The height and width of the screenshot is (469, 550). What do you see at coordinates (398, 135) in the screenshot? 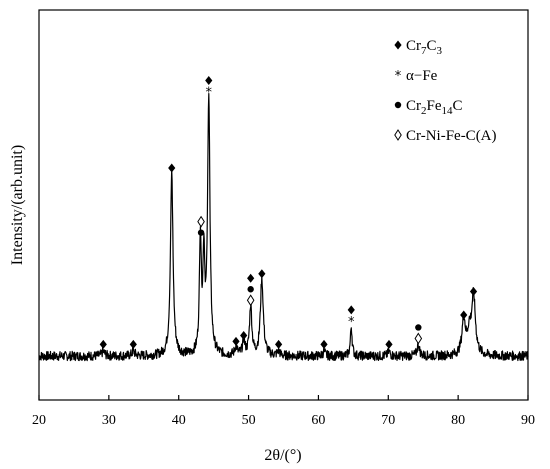
I see `legend-diamond-open-icon` at bounding box center [398, 135].